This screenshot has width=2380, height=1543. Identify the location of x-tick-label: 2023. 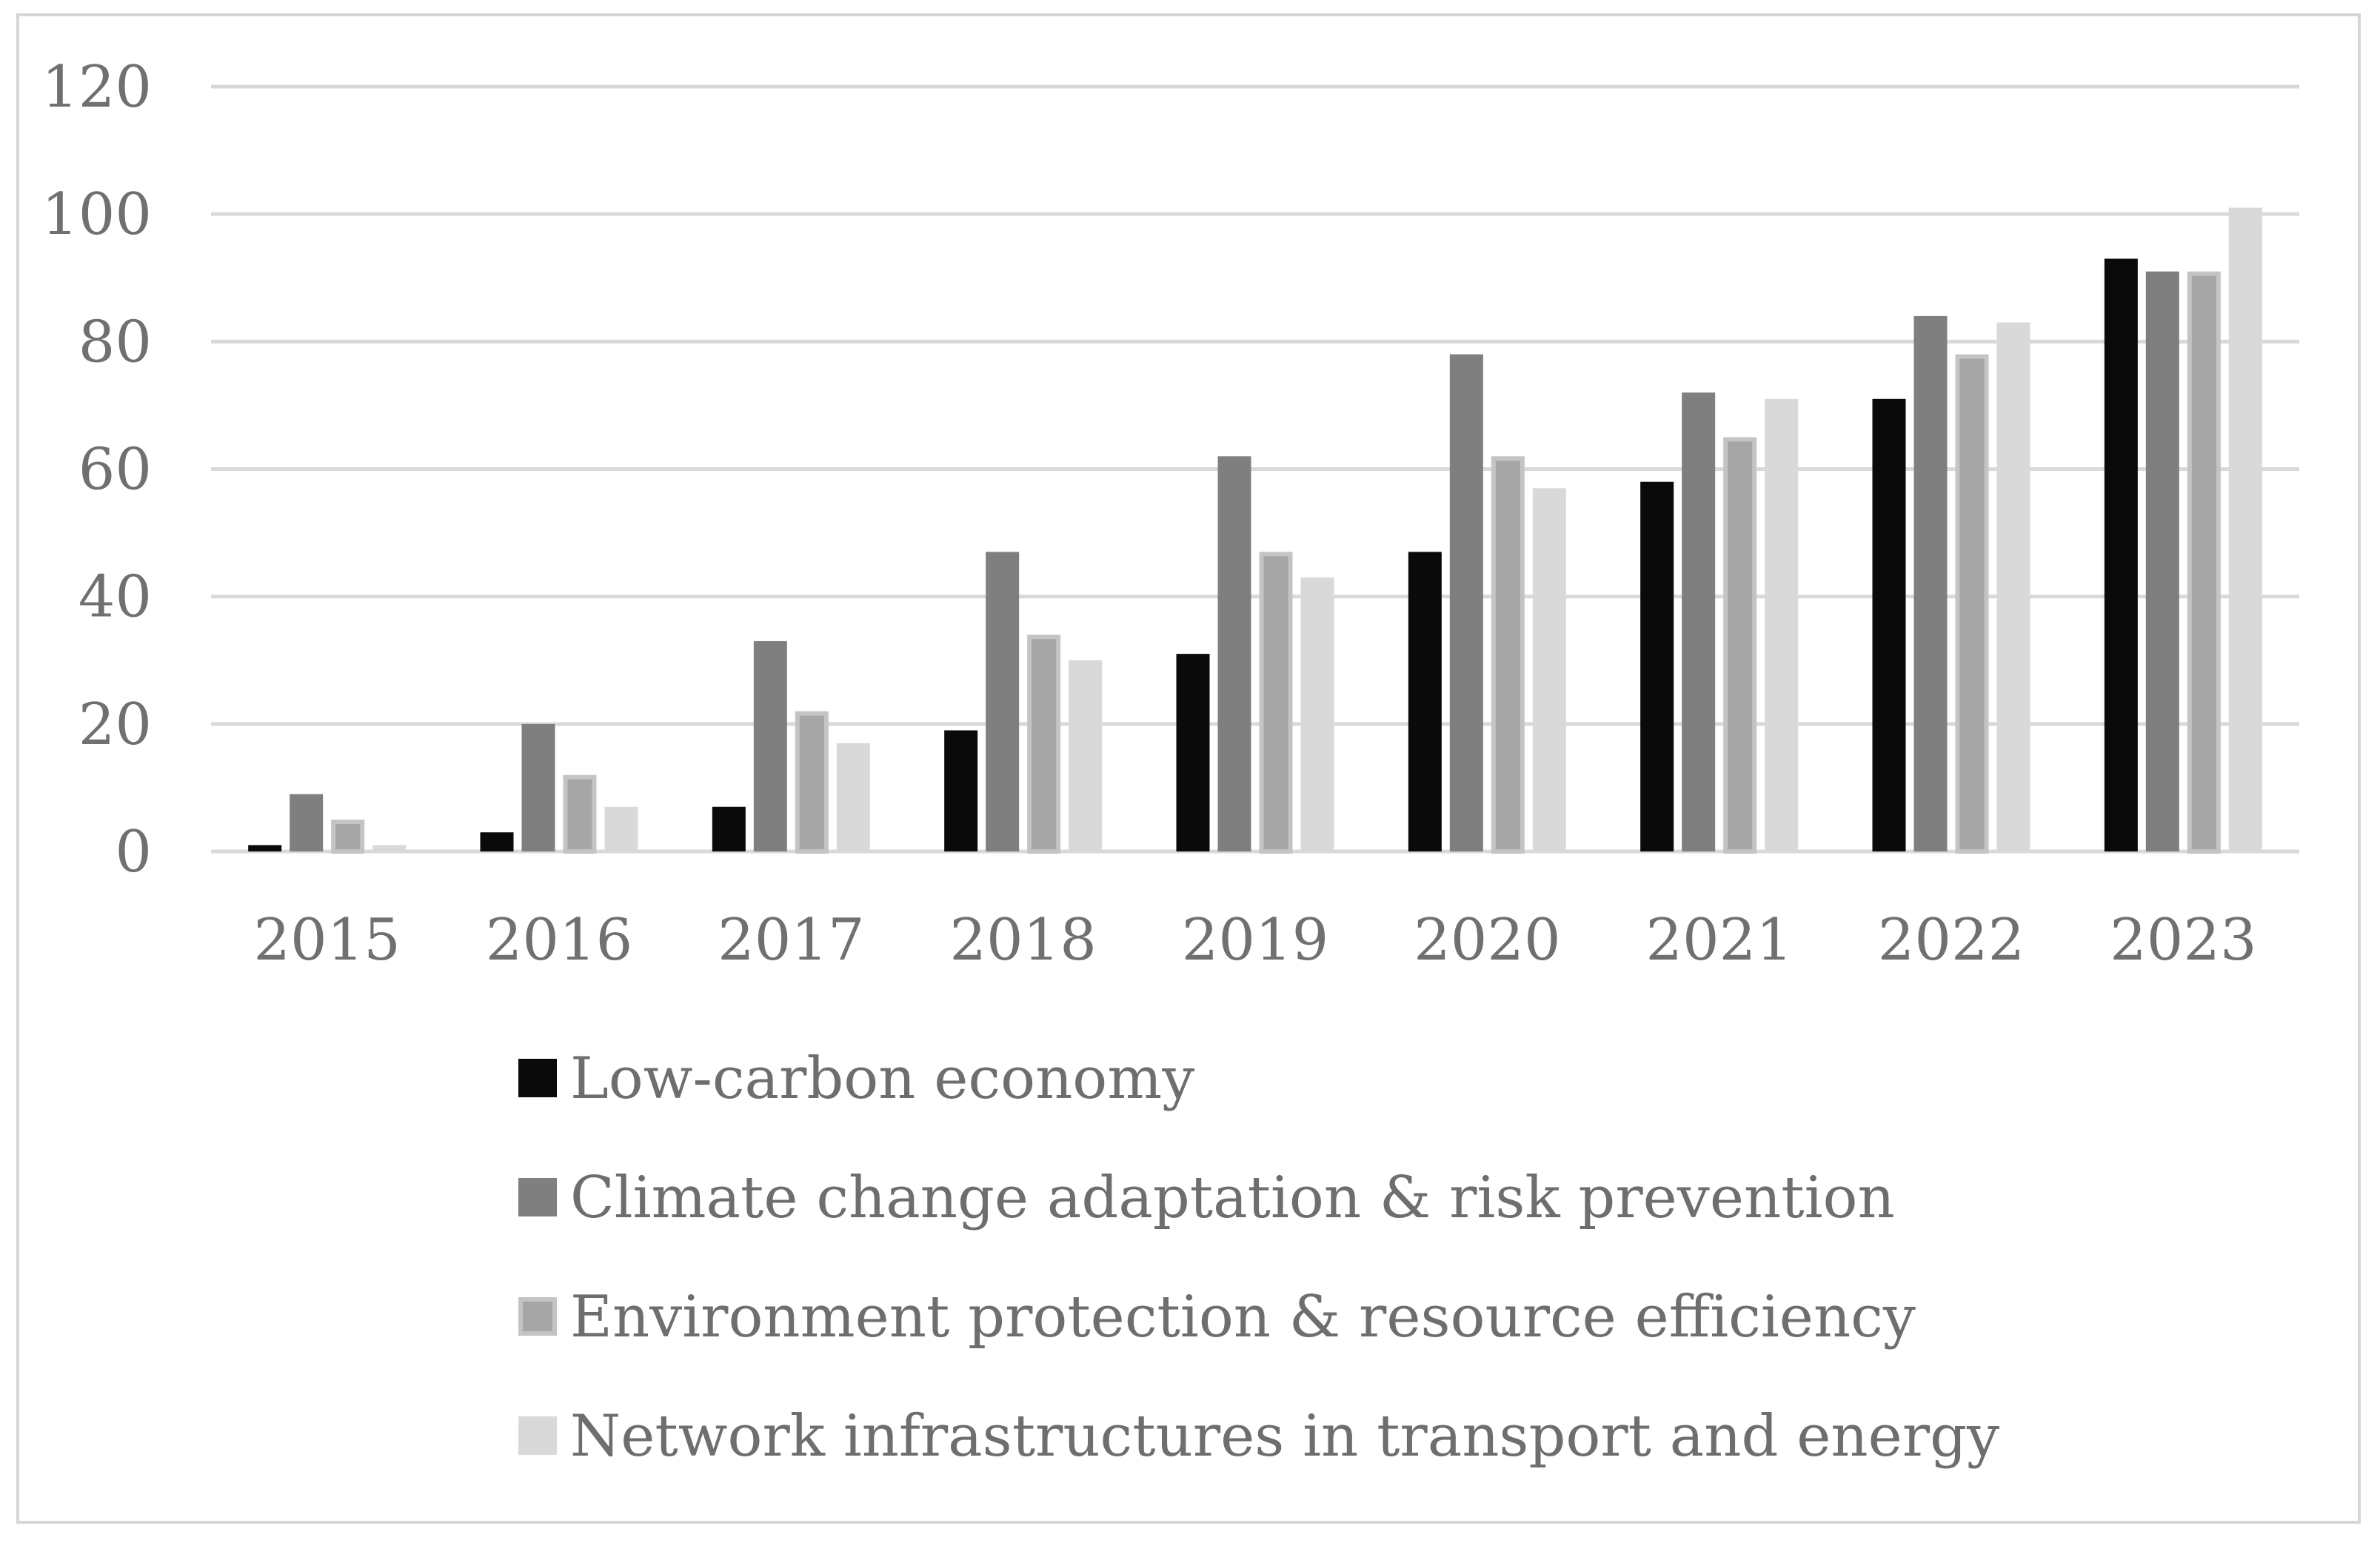
(2183, 940).